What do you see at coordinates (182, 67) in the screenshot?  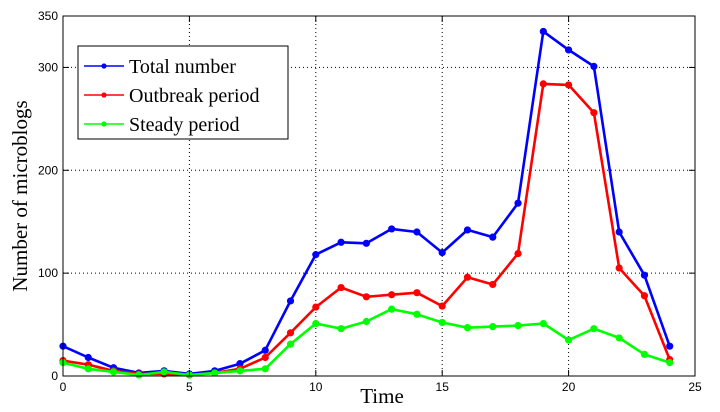 I see `legend-label-total-number: Total number` at bounding box center [182, 67].